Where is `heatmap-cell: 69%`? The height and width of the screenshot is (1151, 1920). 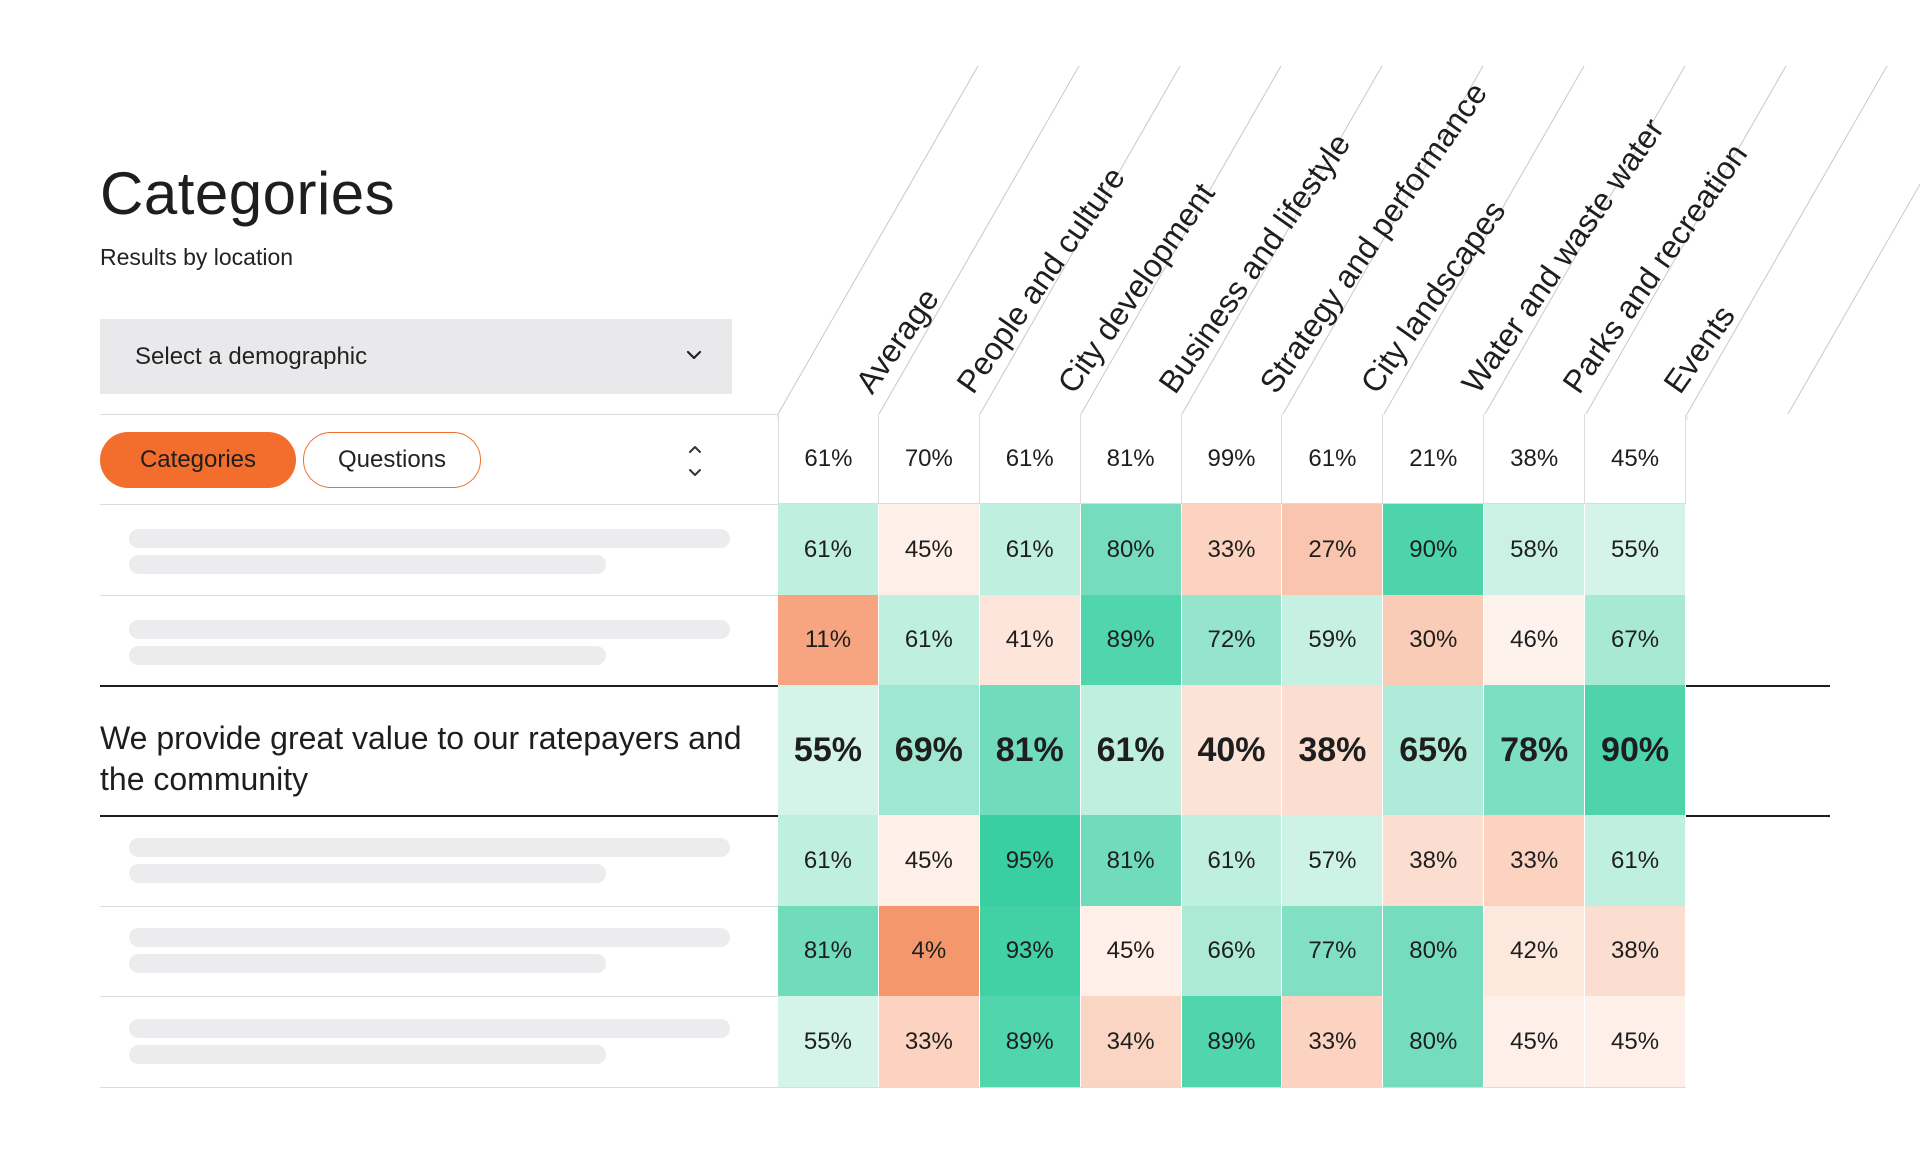 heatmap-cell: 69% is located at coordinates (929, 750).